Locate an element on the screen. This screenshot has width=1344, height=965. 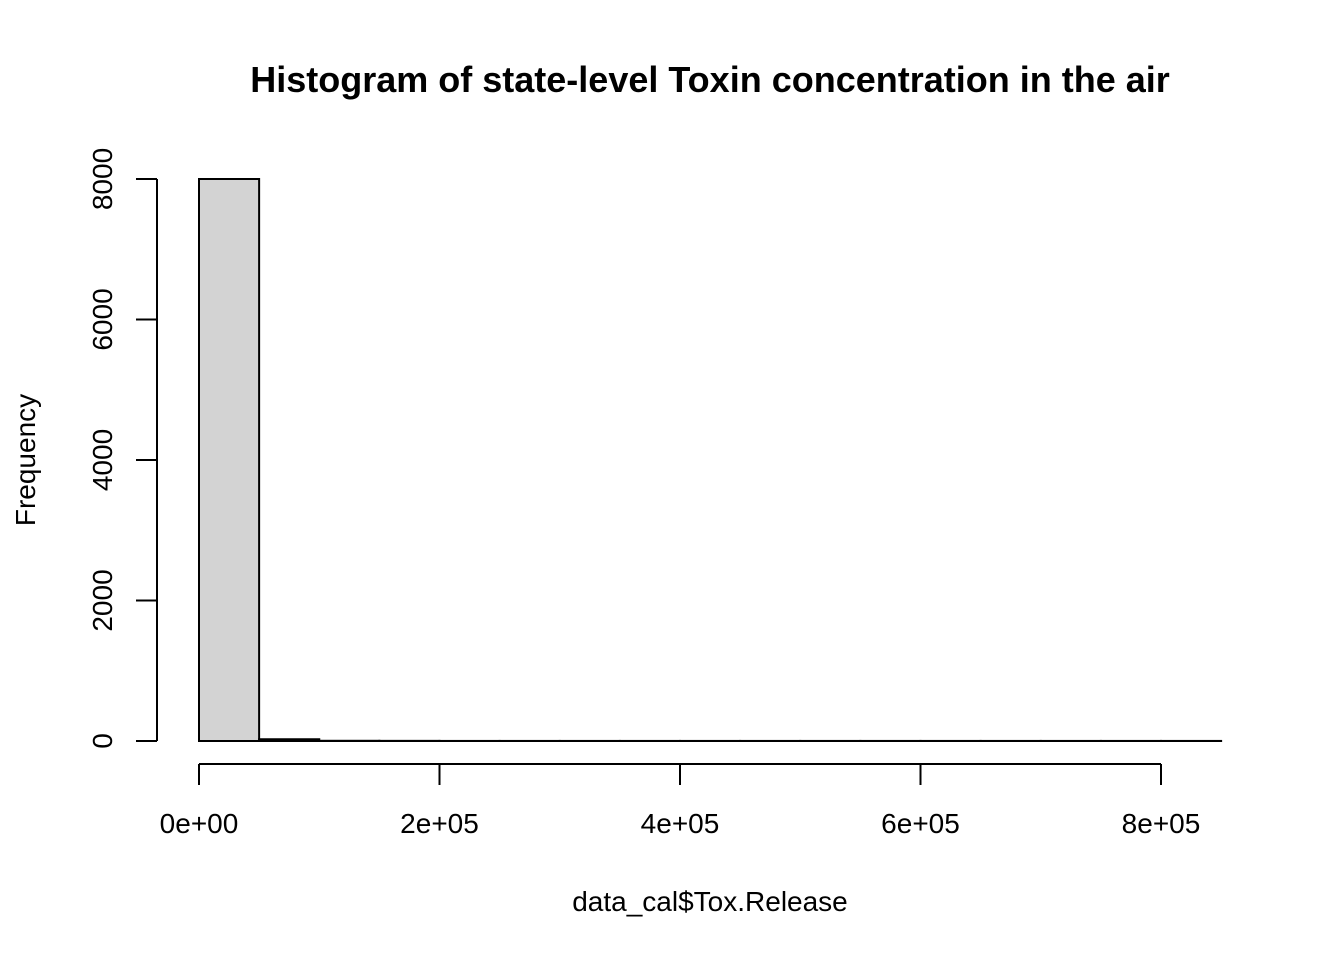
y-tick-label-5: 8000 is located at coordinates (102, 179).